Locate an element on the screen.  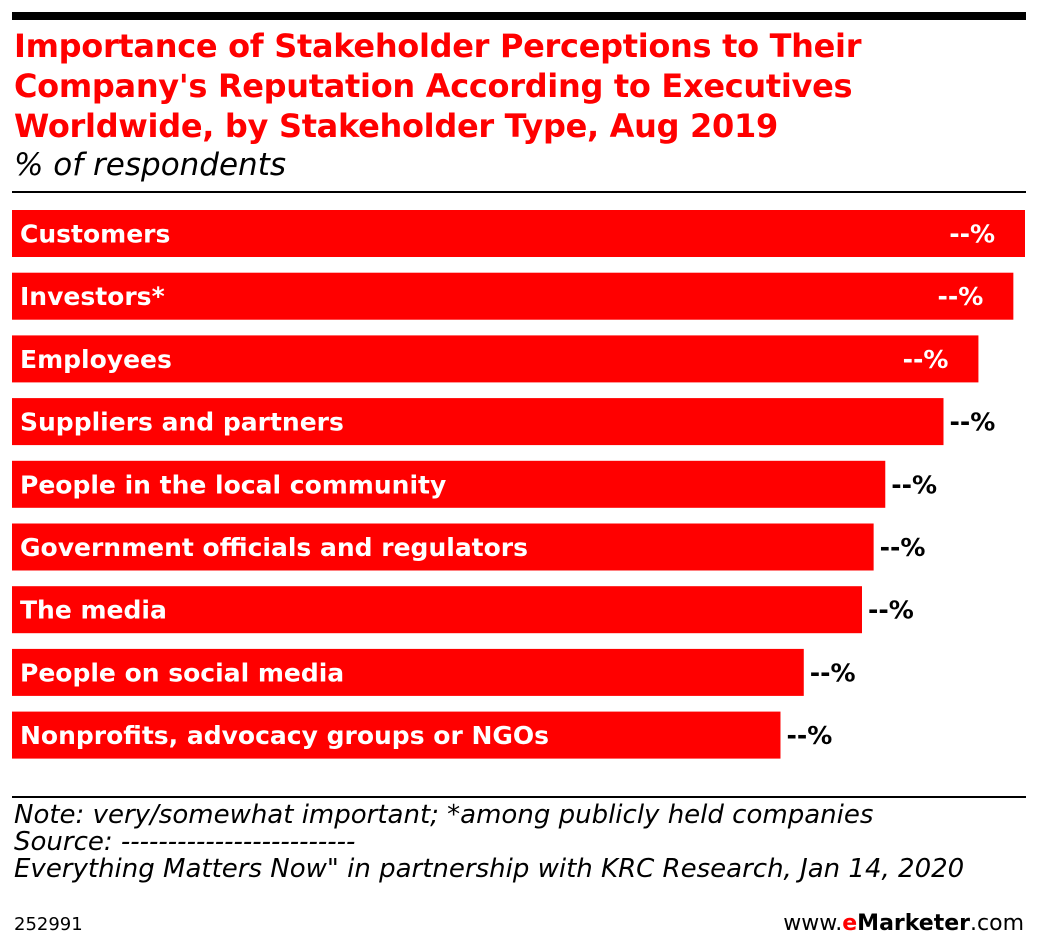
bar-row: The media --% is located at coordinates (463, 610).